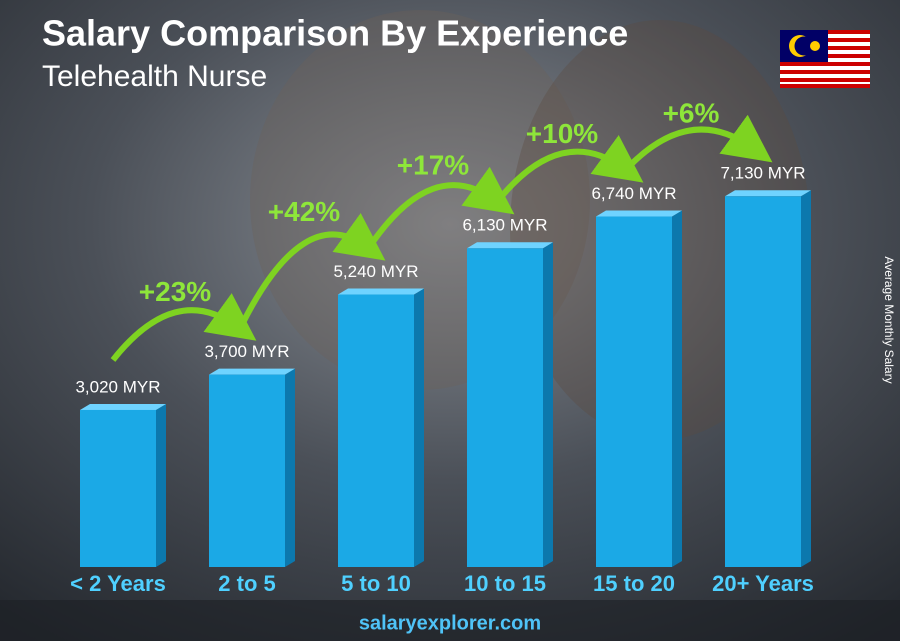  Describe the element at coordinates (376, 583) in the screenshot. I see `x-tick-label: 5 to 10` at that location.